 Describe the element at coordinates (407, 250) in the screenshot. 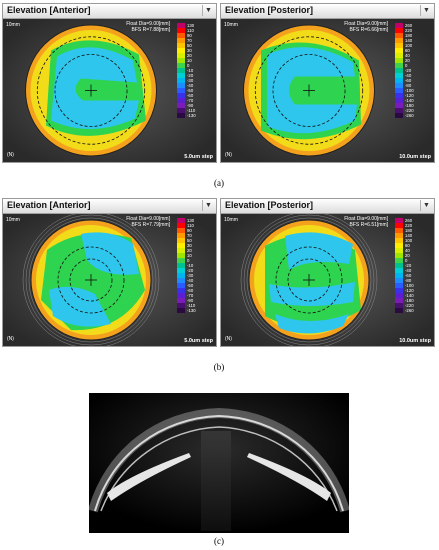

I see `scale-tick-label: 40` at that location.